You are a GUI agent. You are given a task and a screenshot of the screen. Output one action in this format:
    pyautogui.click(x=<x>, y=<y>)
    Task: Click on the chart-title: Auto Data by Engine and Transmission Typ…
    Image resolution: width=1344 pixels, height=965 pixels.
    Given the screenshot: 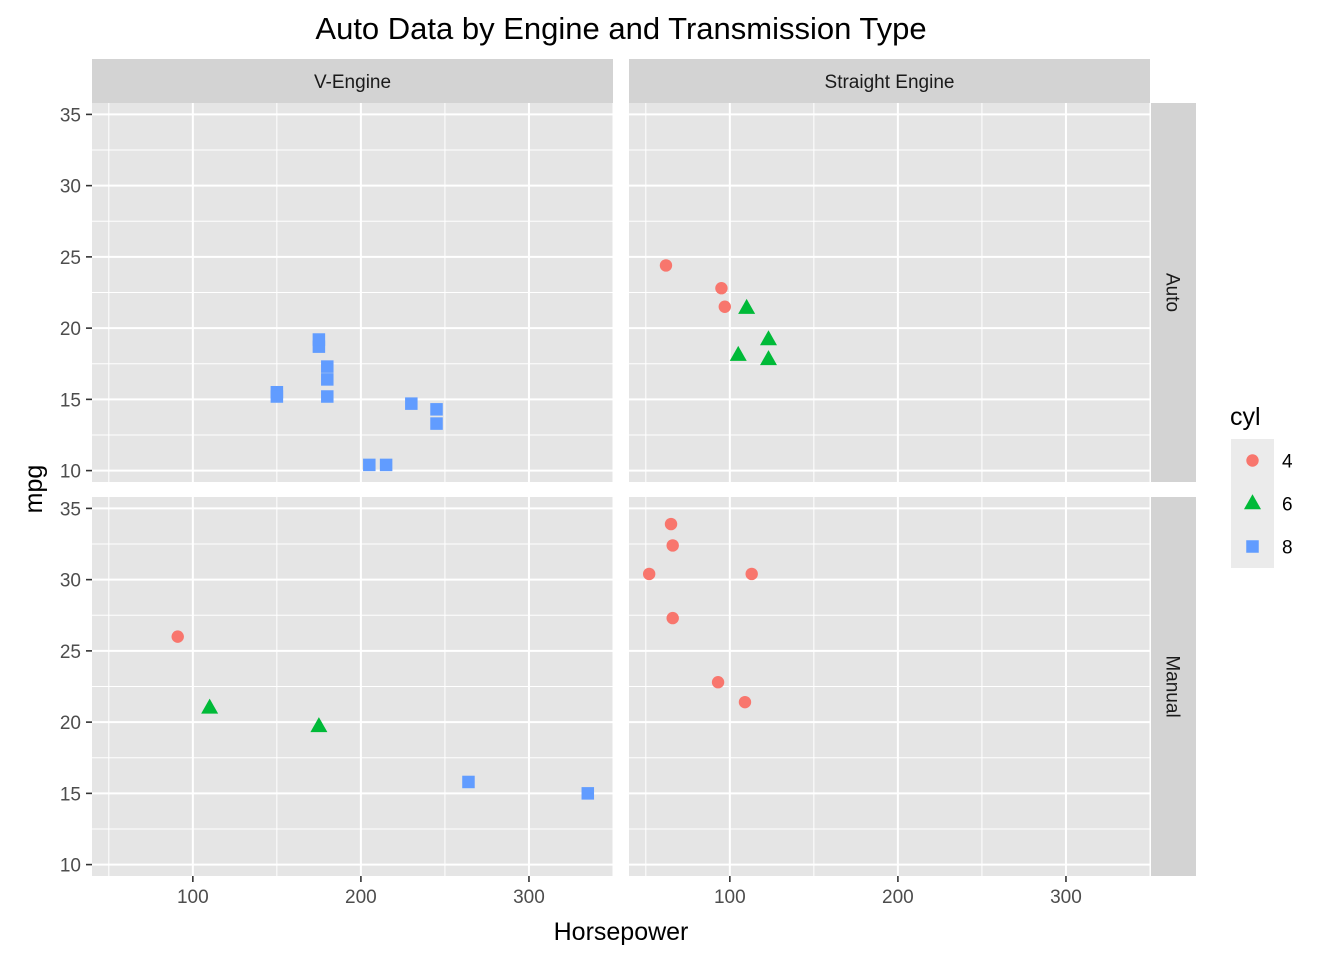 What is the action you would take?
    pyautogui.click(x=620, y=28)
    